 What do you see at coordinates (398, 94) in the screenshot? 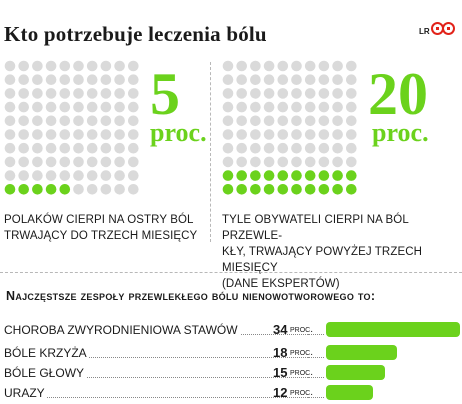
I see `stat-right-value: 20` at bounding box center [398, 94].